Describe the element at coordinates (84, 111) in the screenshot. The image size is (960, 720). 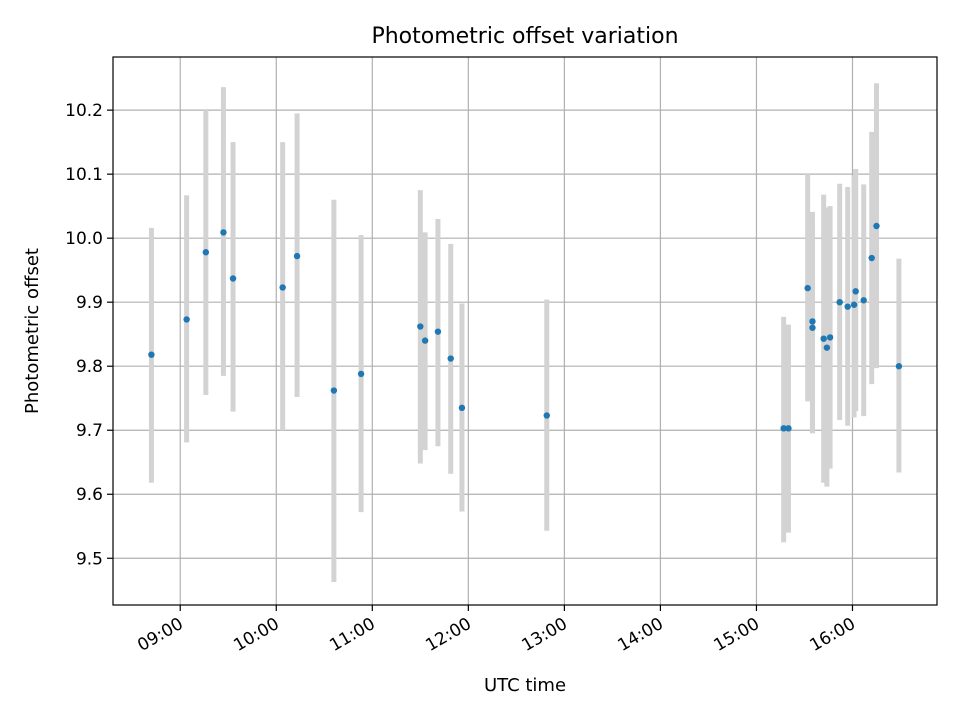
I see `y-tick-label: 10.2` at that location.